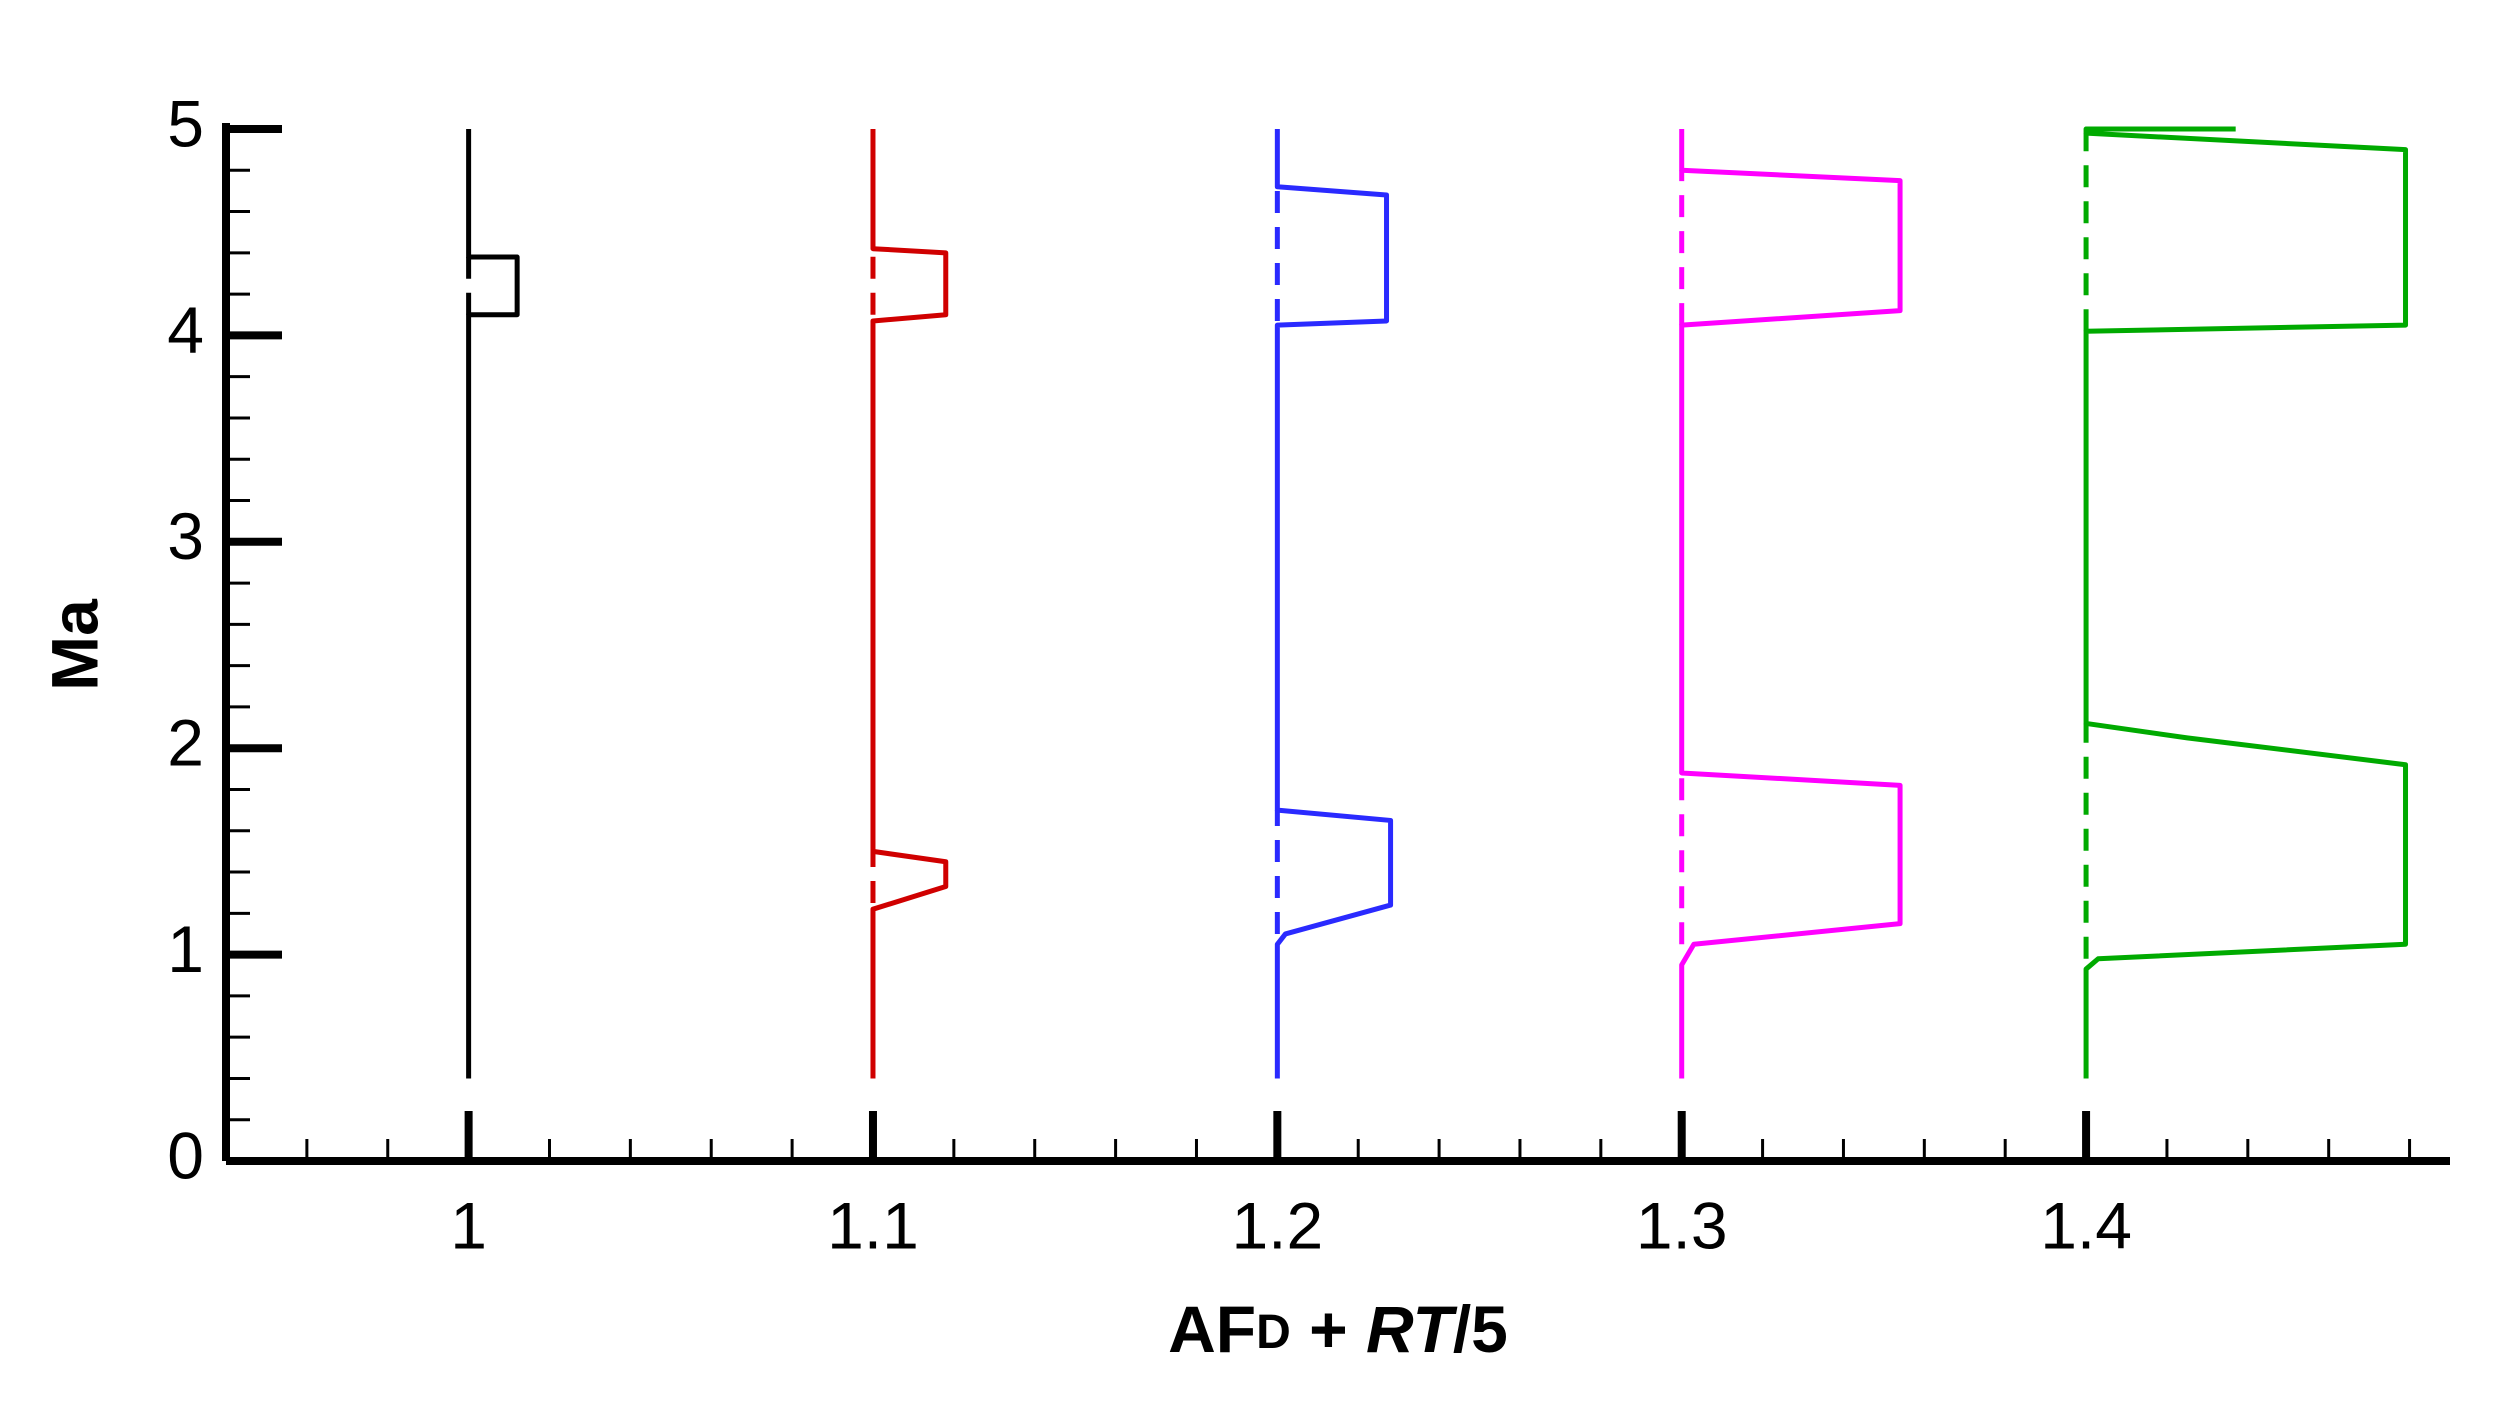 This screenshot has height=1414, width=2505. I want to click on y-tick-label: 0, so click(185, 1155).